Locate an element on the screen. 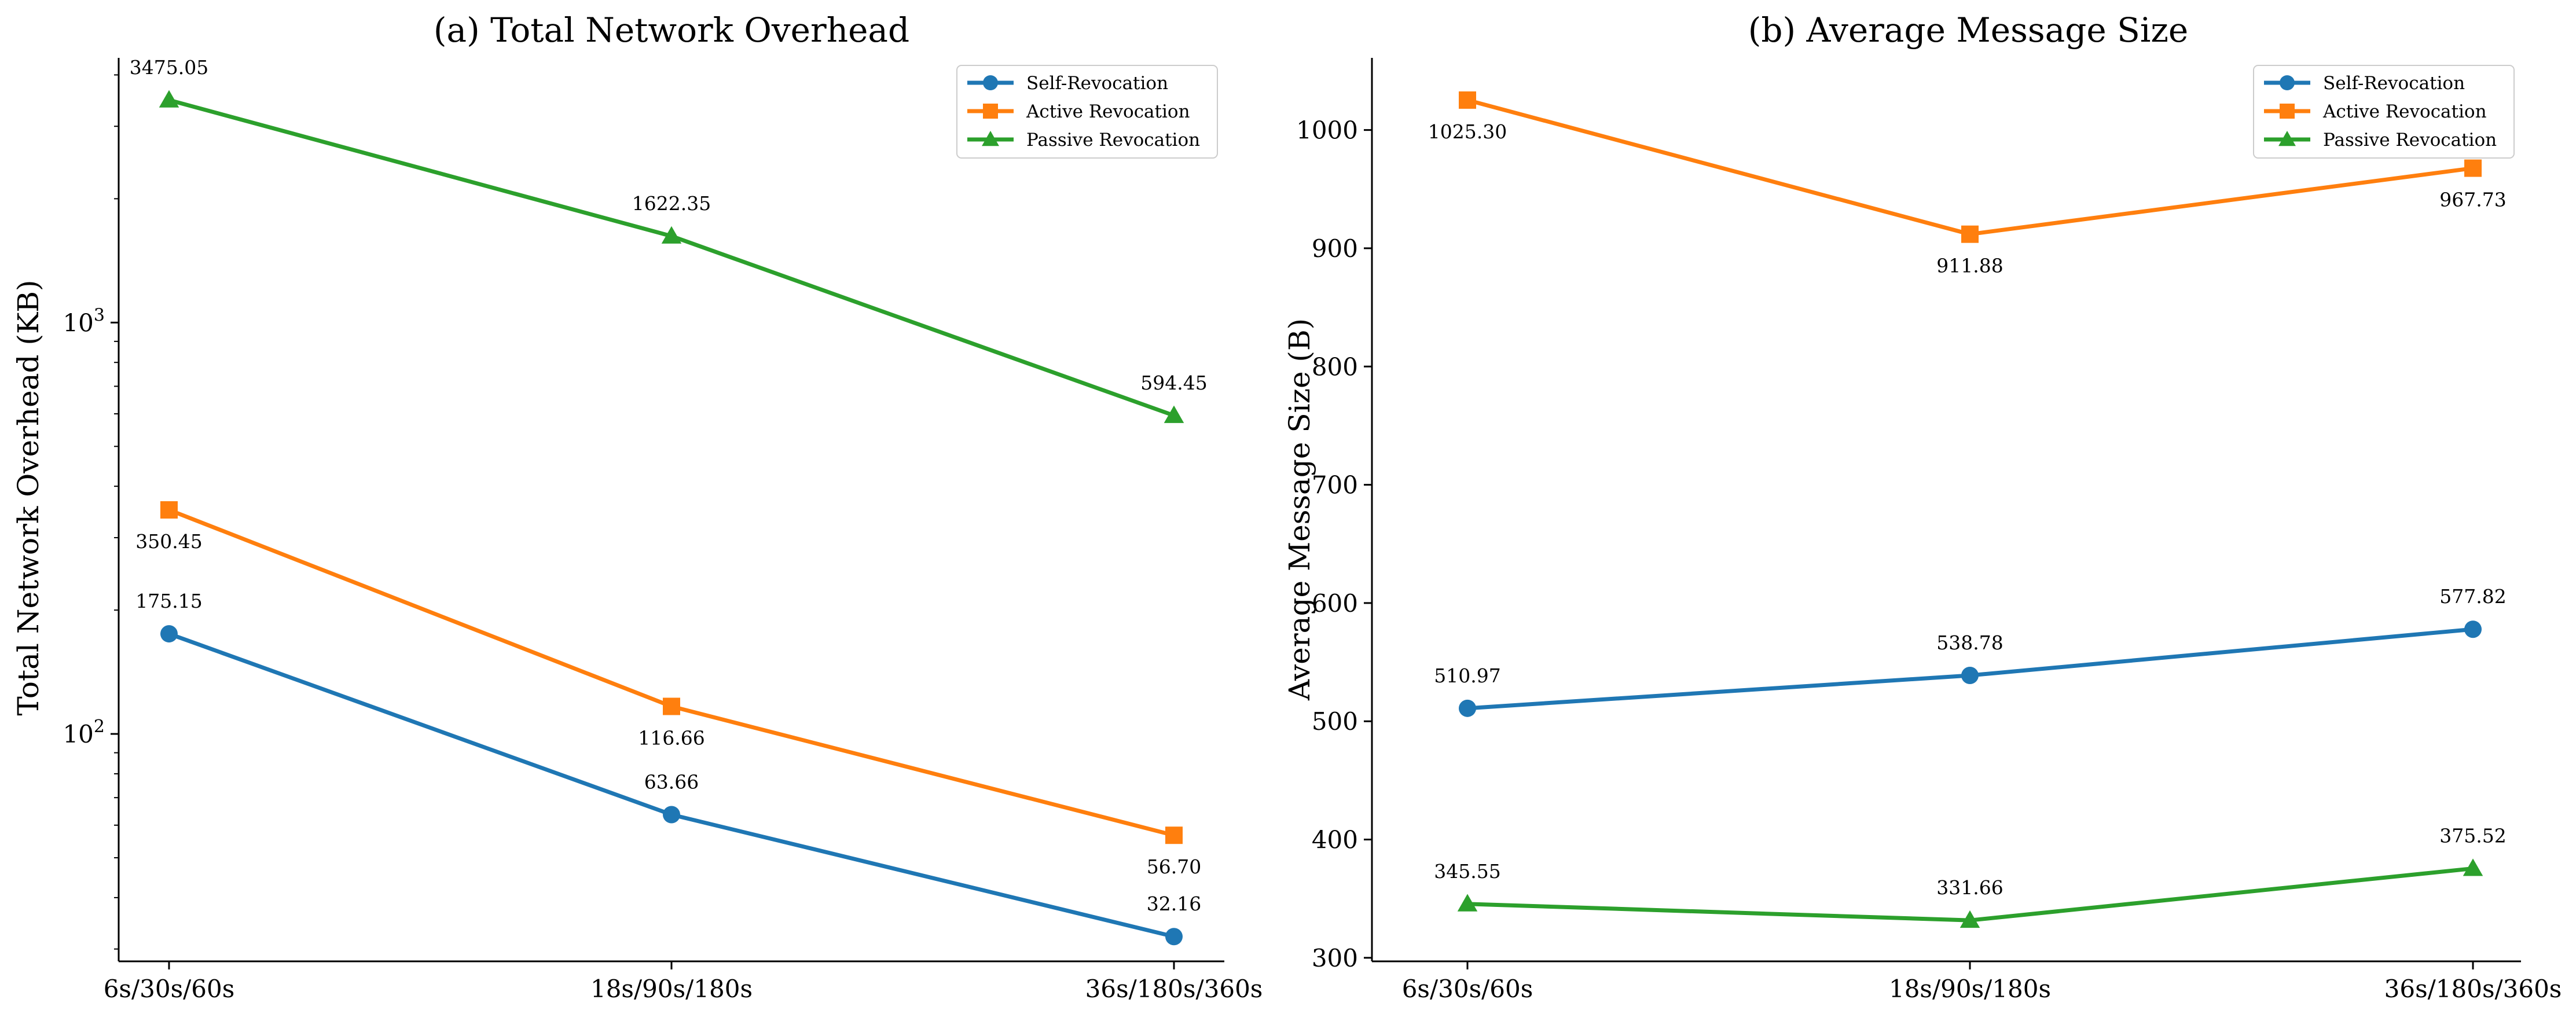 The height and width of the screenshot is (1025, 2576). data-label: 538.78 is located at coordinates (1969, 642).